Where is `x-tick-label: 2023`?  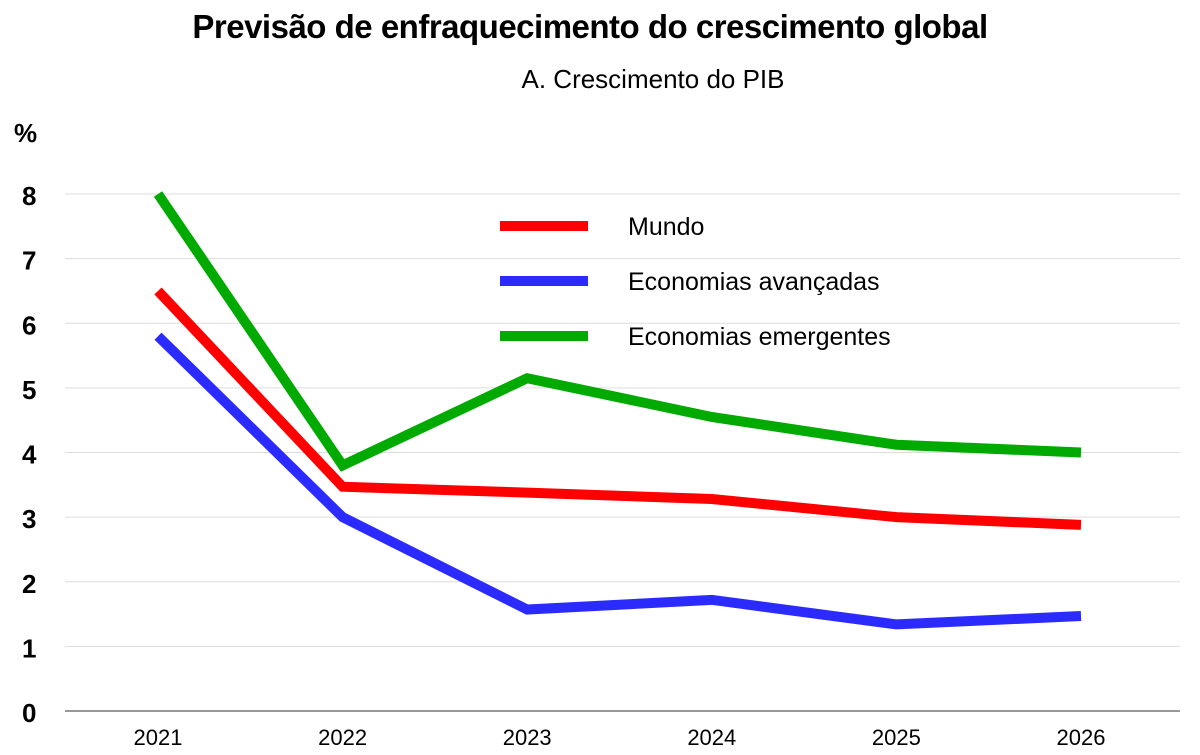
x-tick-label: 2023 is located at coordinates (527, 737).